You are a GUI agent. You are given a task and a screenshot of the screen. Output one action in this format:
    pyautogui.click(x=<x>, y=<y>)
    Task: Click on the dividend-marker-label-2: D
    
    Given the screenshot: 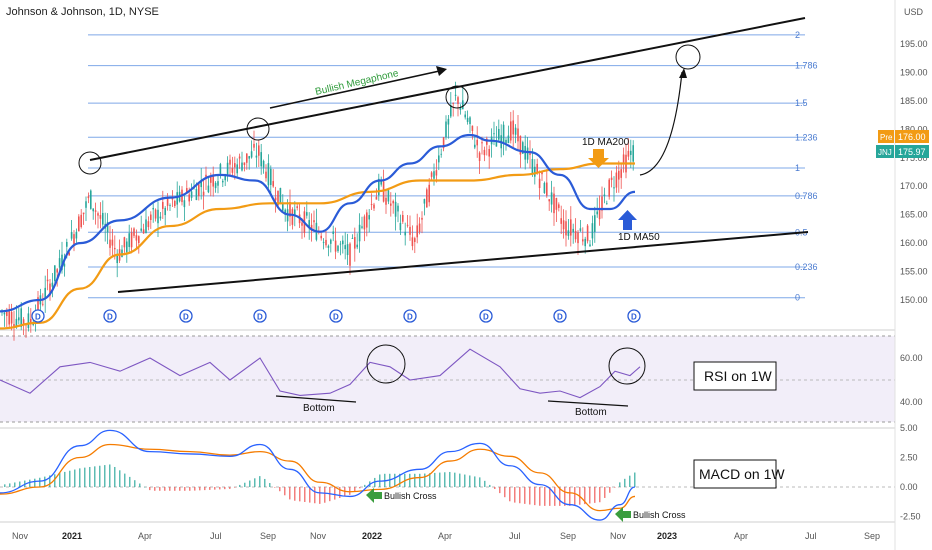 What is the action you would take?
    pyautogui.click(x=186, y=317)
    